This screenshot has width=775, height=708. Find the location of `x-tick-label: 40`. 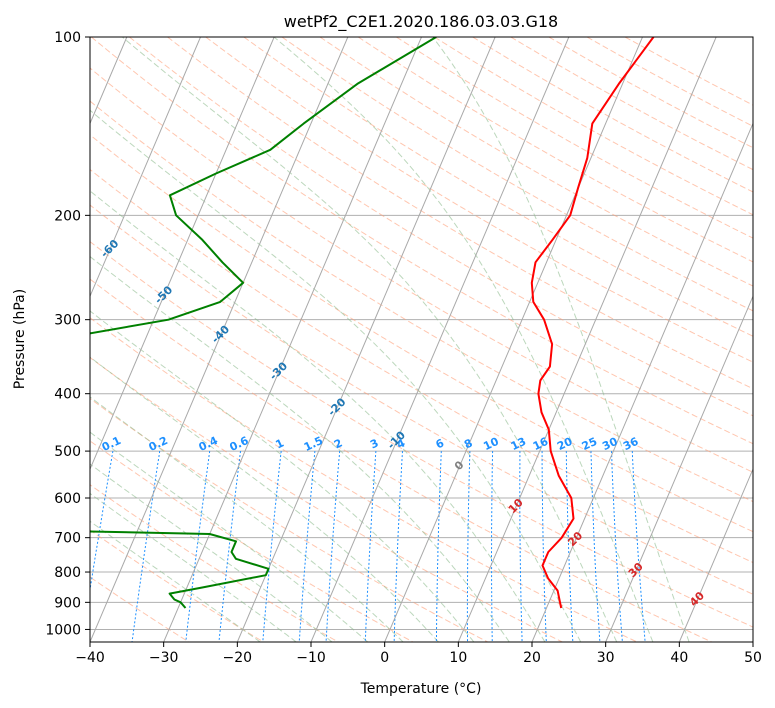

x-tick-label: 40 is located at coordinates (679, 658).